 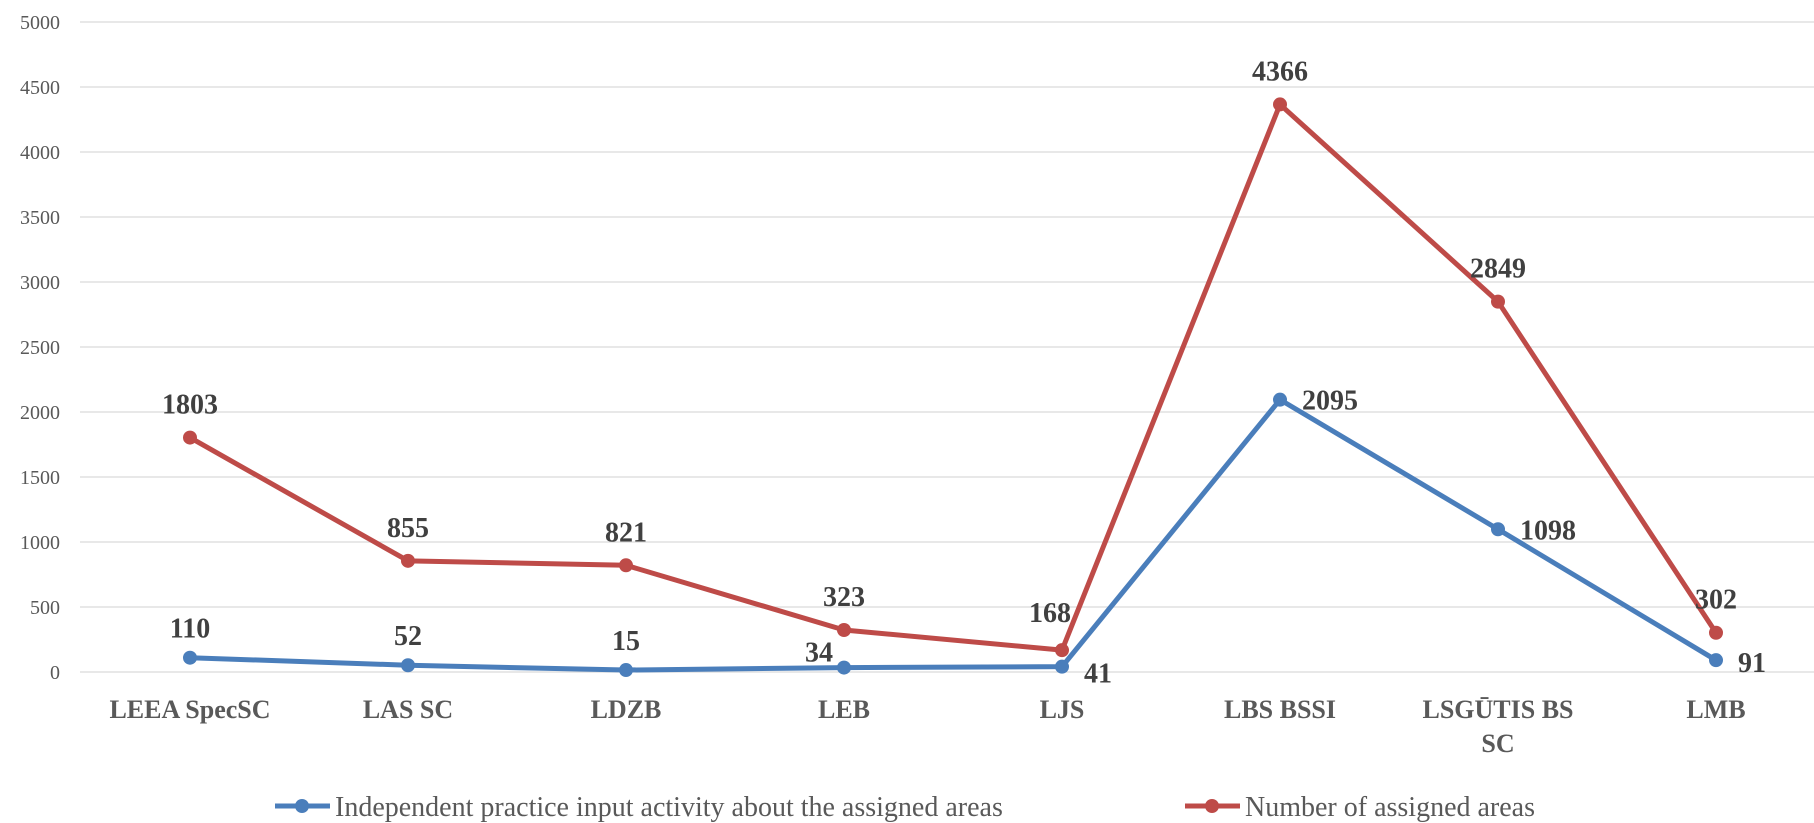 What do you see at coordinates (1280, 71) in the screenshot?
I see `data-label: 4366` at bounding box center [1280, 71].